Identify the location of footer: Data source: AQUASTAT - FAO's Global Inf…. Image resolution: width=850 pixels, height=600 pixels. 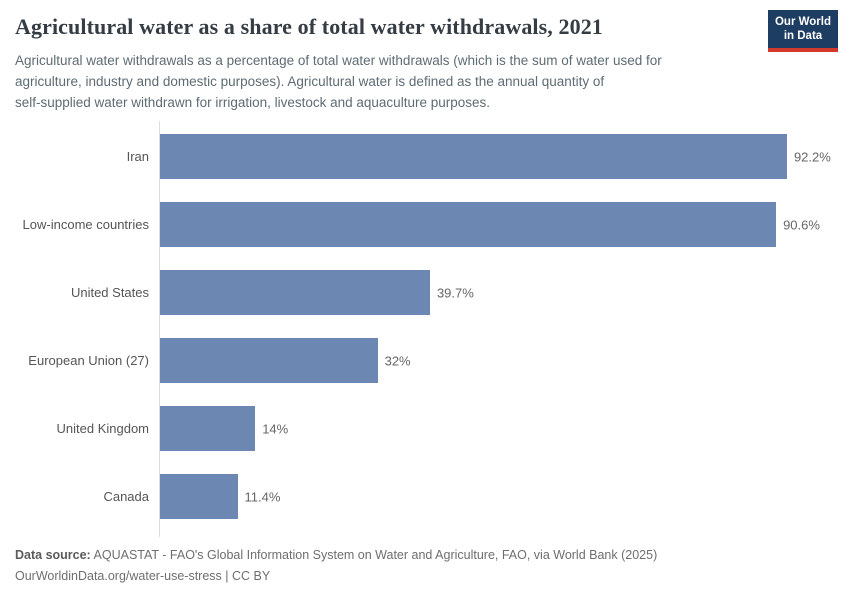
(426, 566).